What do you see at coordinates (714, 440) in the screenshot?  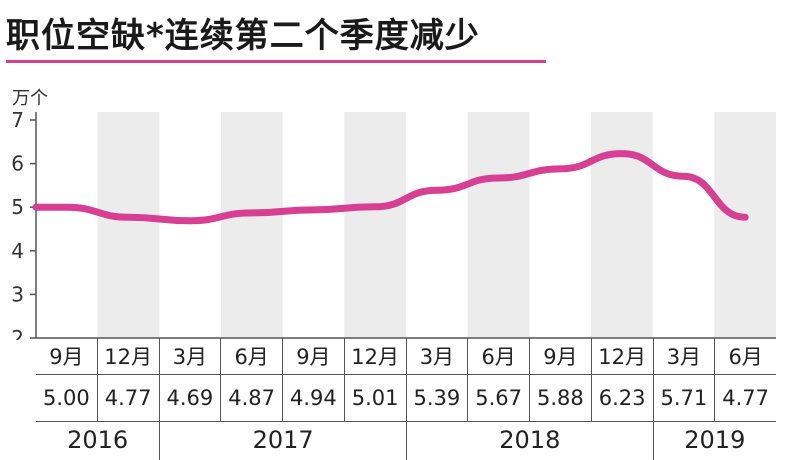 I see `year-label: 2019` at bounding box center [714, 440].